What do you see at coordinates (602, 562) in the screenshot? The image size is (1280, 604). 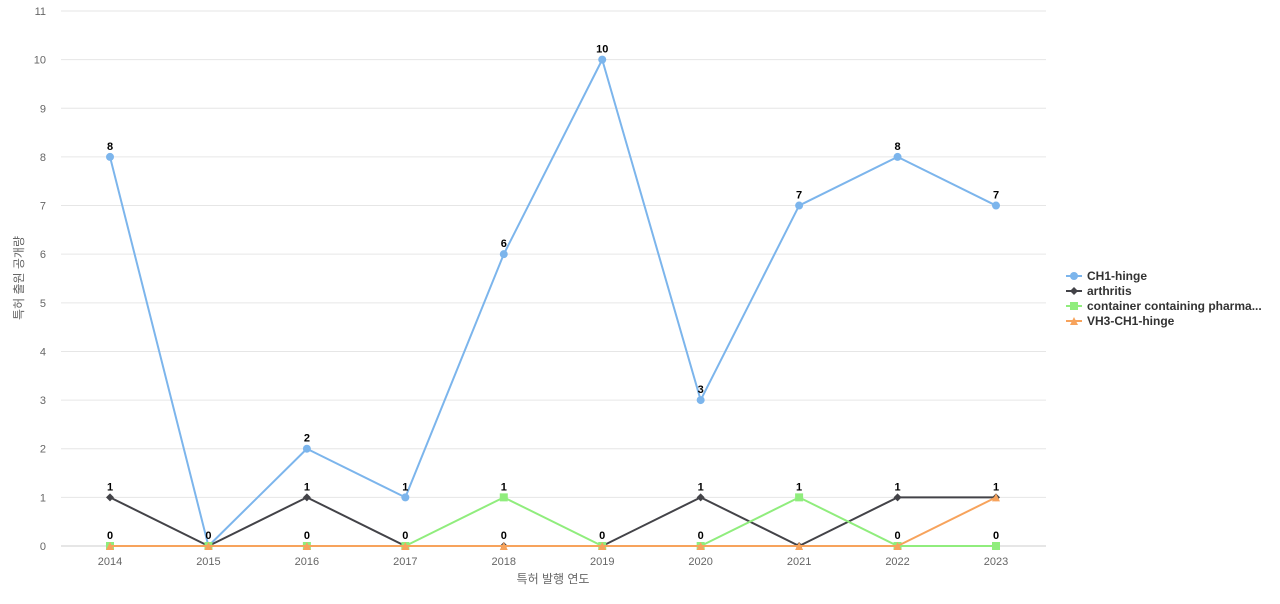 I see `x-tick-label: 2019` at bounding box center [602, 562].